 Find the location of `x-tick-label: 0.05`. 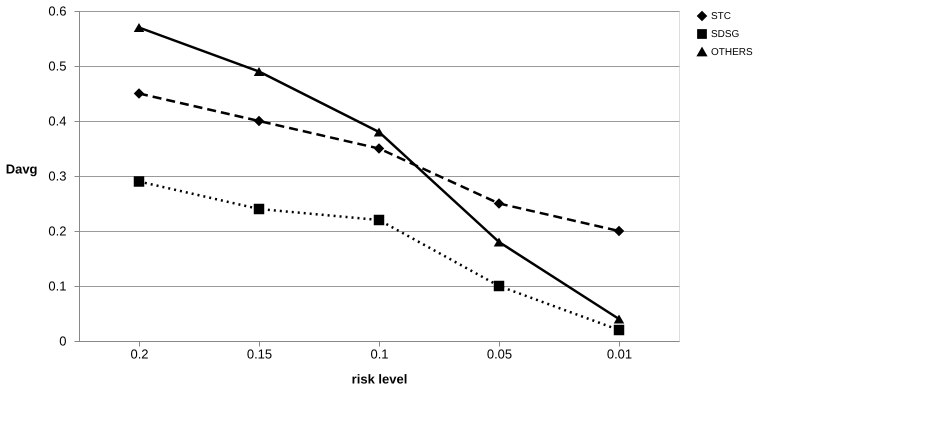

x-tick-label: 0.05 is located at coordinates (499, 354).